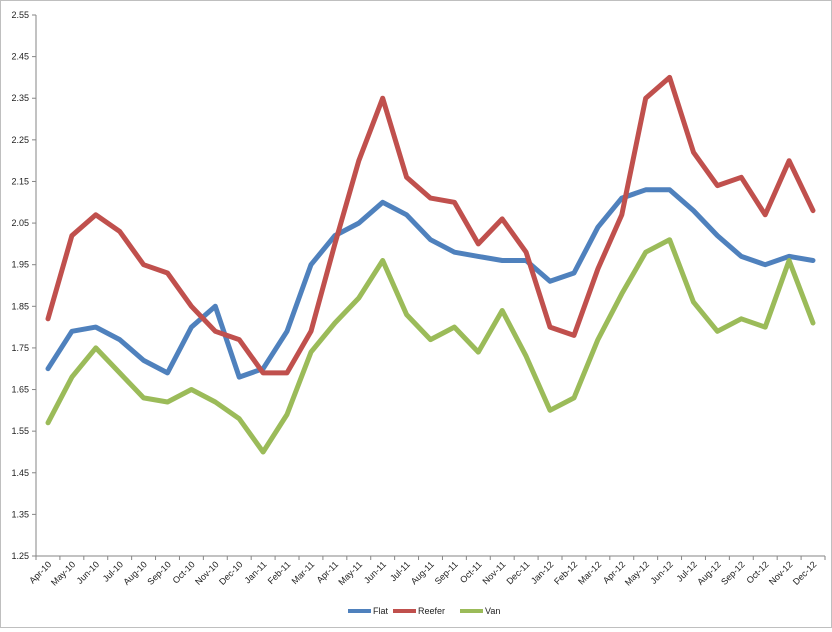 The width and height of the screenshot is (832, 632). I want to click on y-tick-label: 1.75, so click(20, 348).